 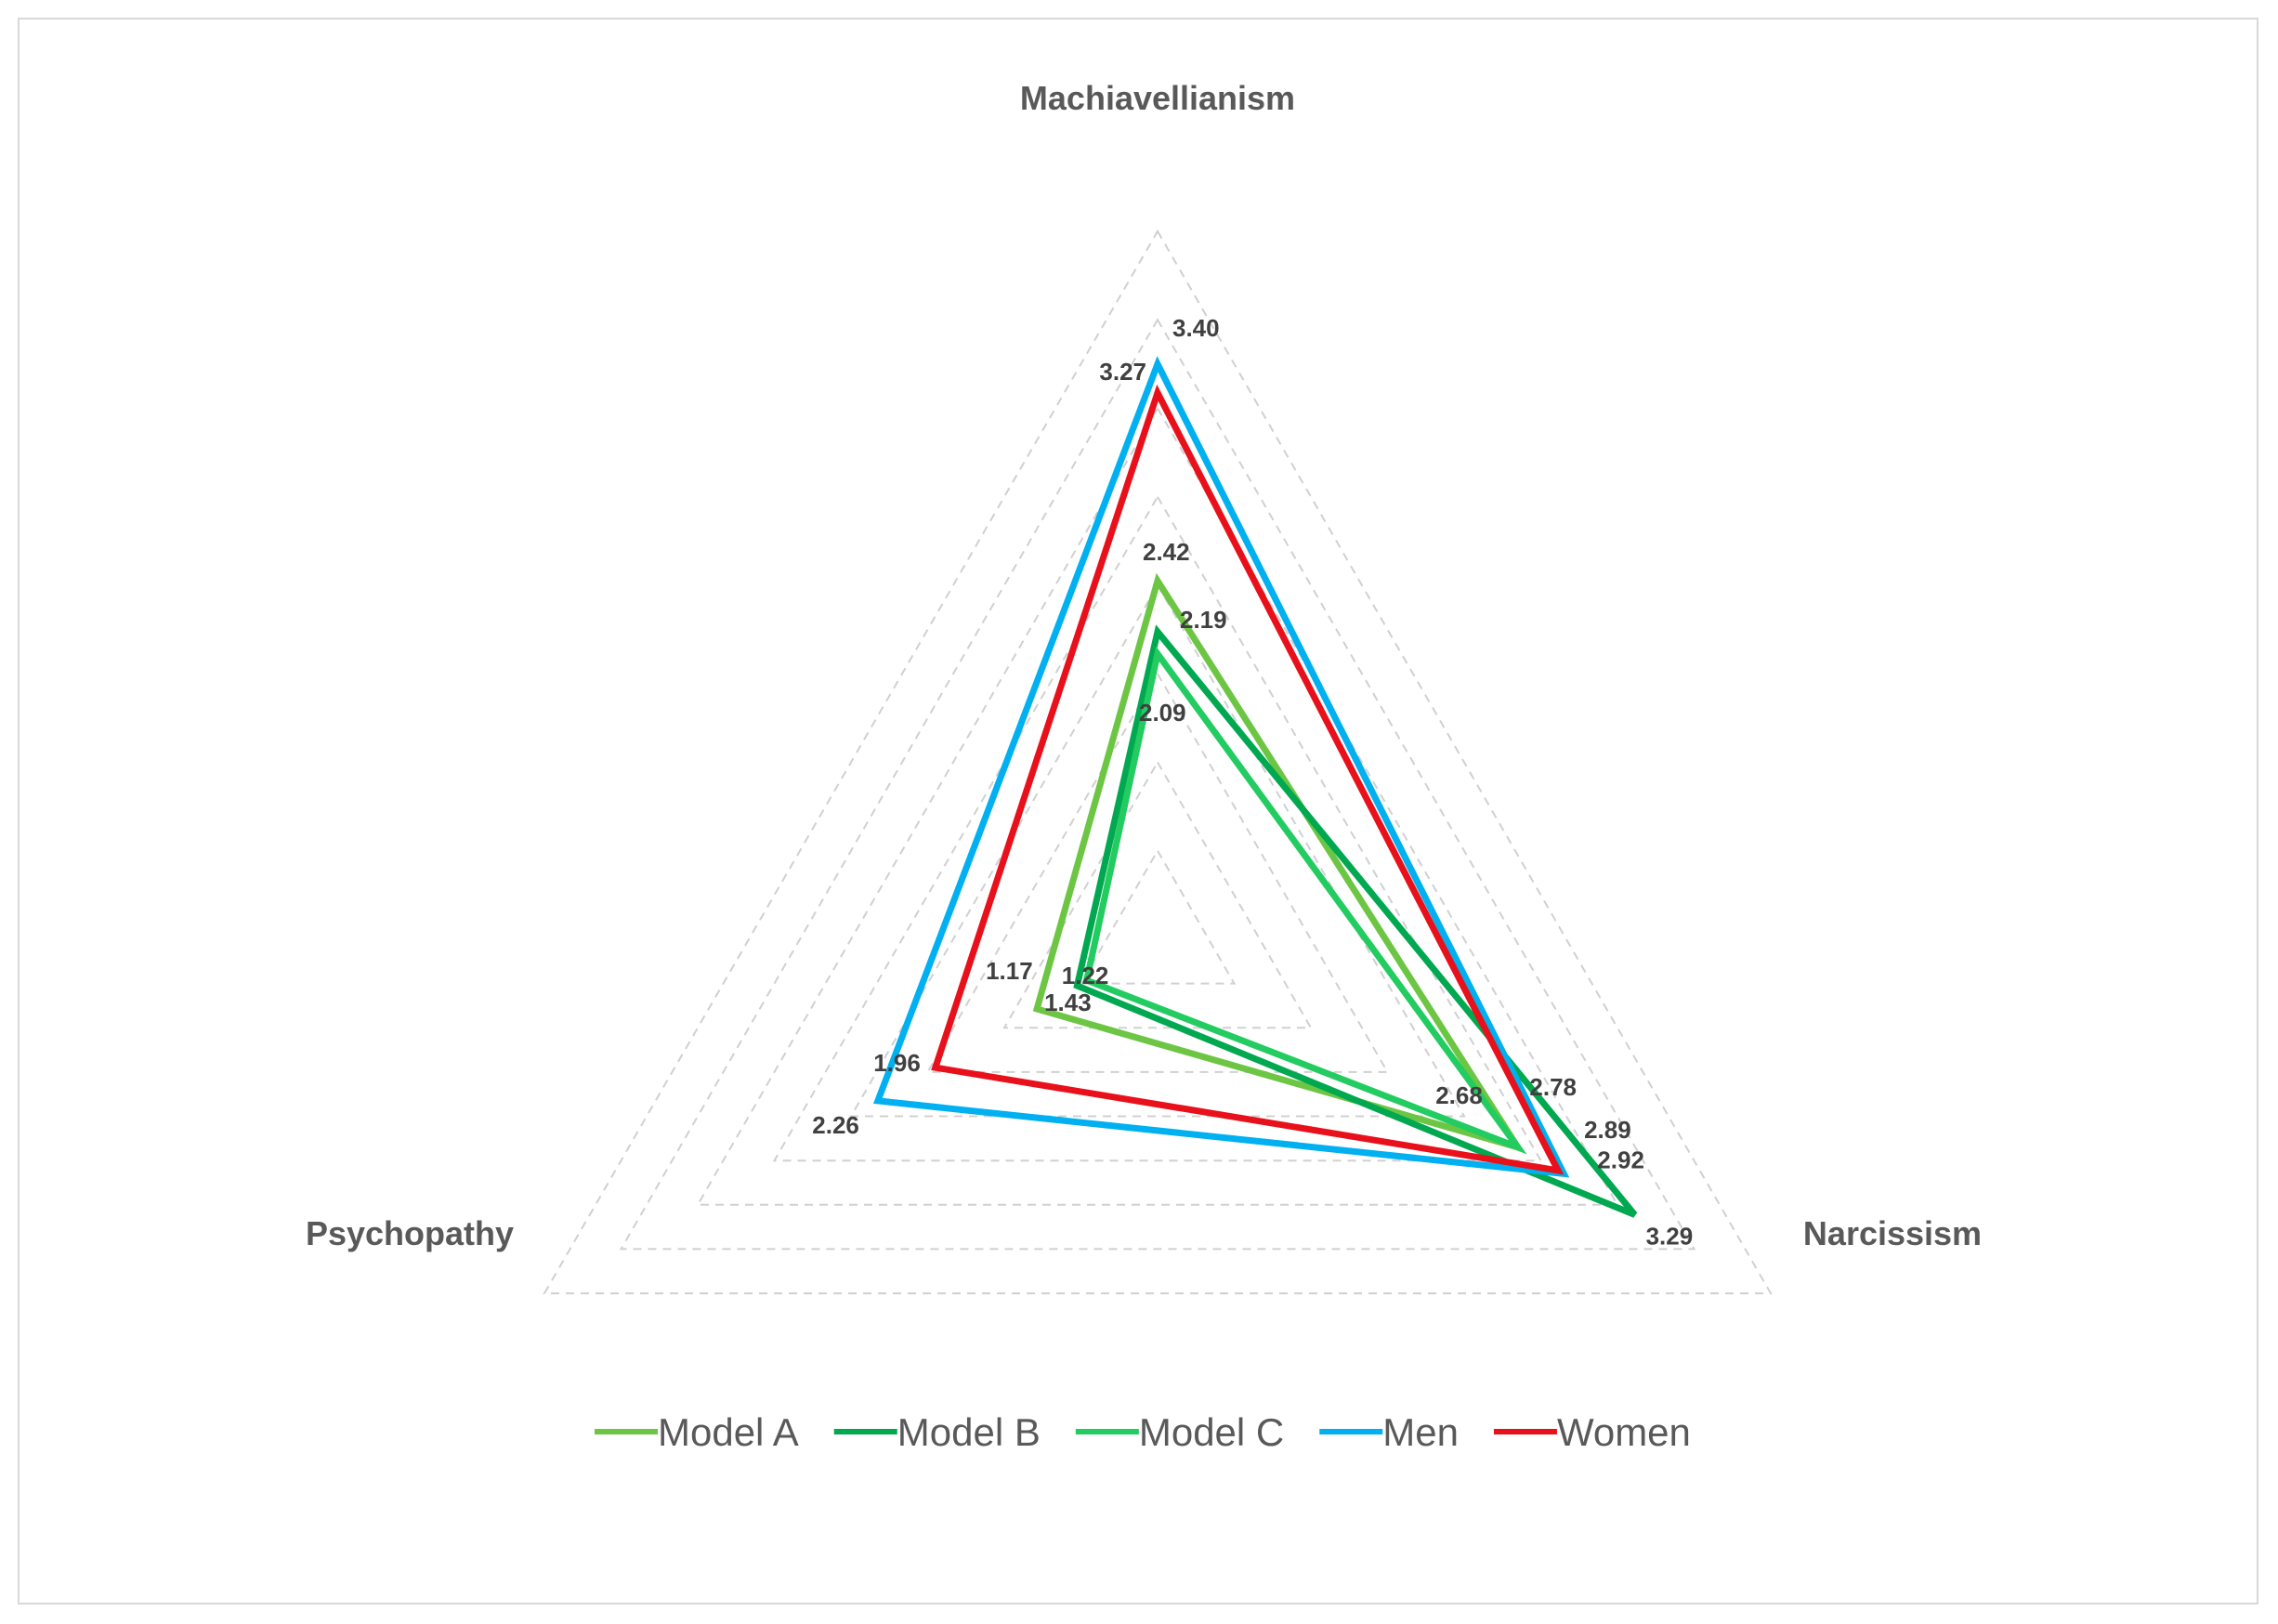 I want to click on series-line-model-c, so click(x=1304, y=900).